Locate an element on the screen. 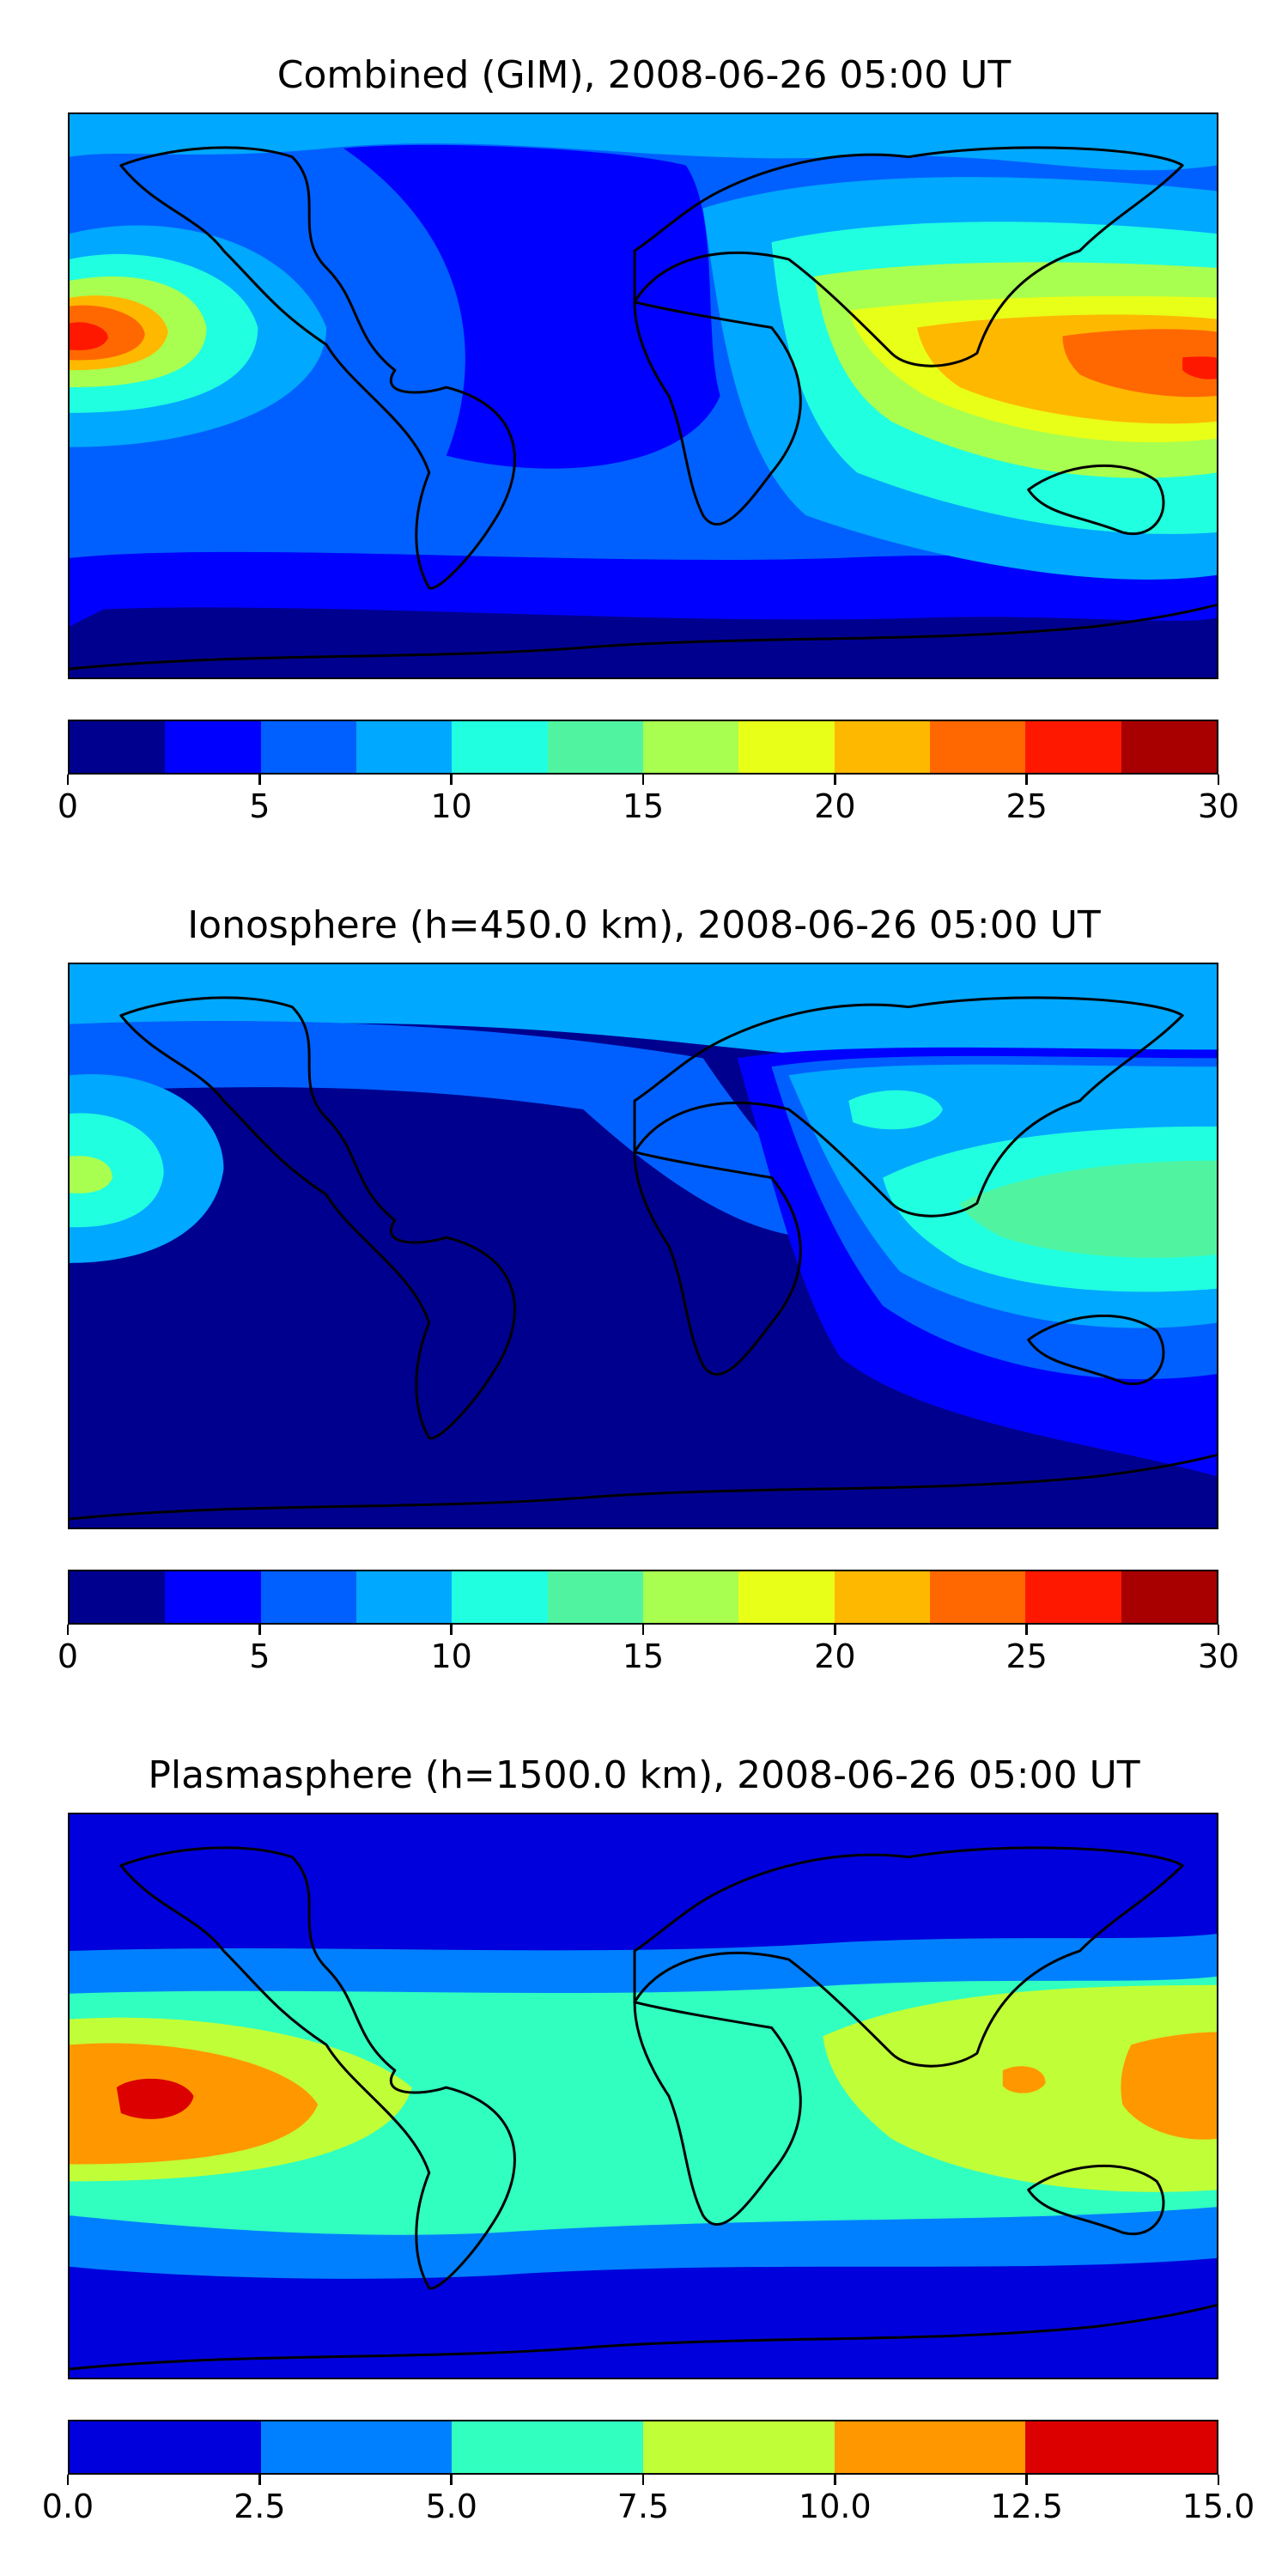 Image resolution: width=1288 pixels, height=2576 pixels. tick-label: 10.0 is located at coordinates (835, 2507).